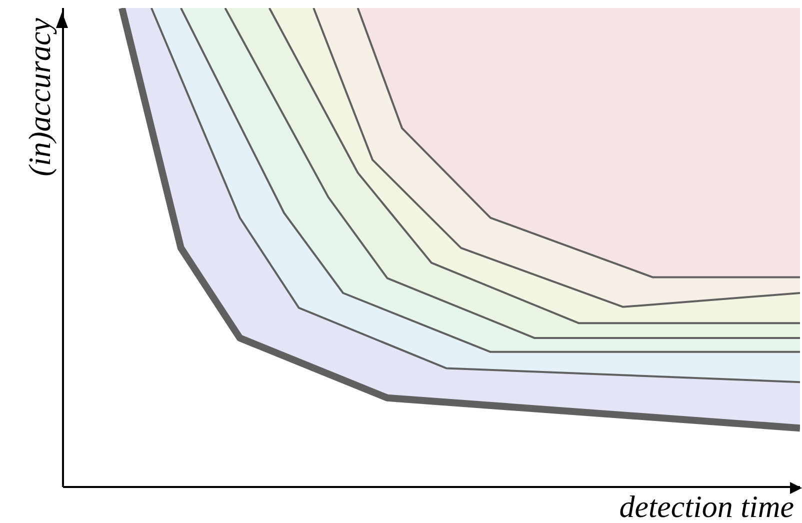 Image resolution: width=802 pixels, height=523 pixels. What do you see at coordinates (39, 97) in the screenshot?
I see `y-axis-title: (in)accuracy` at bounding box center [39, 97].